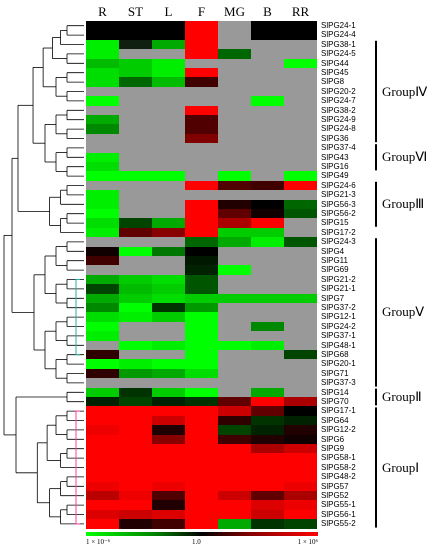 This screenshot has width=436, height=550. I want to click on row-label: SlPG24-7, so click(338, 101).